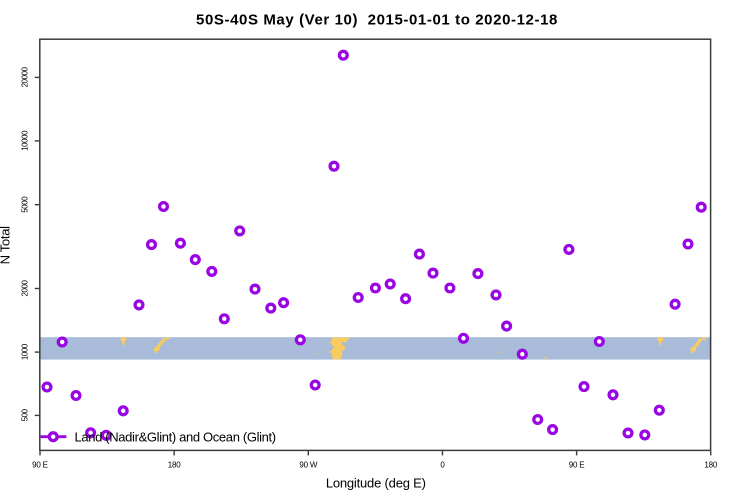 The width and height of the screenshot is (750, 500). Describe the element at coordinates (24, 288) in the screenshot. I see `svg-text: 2000` at that location.